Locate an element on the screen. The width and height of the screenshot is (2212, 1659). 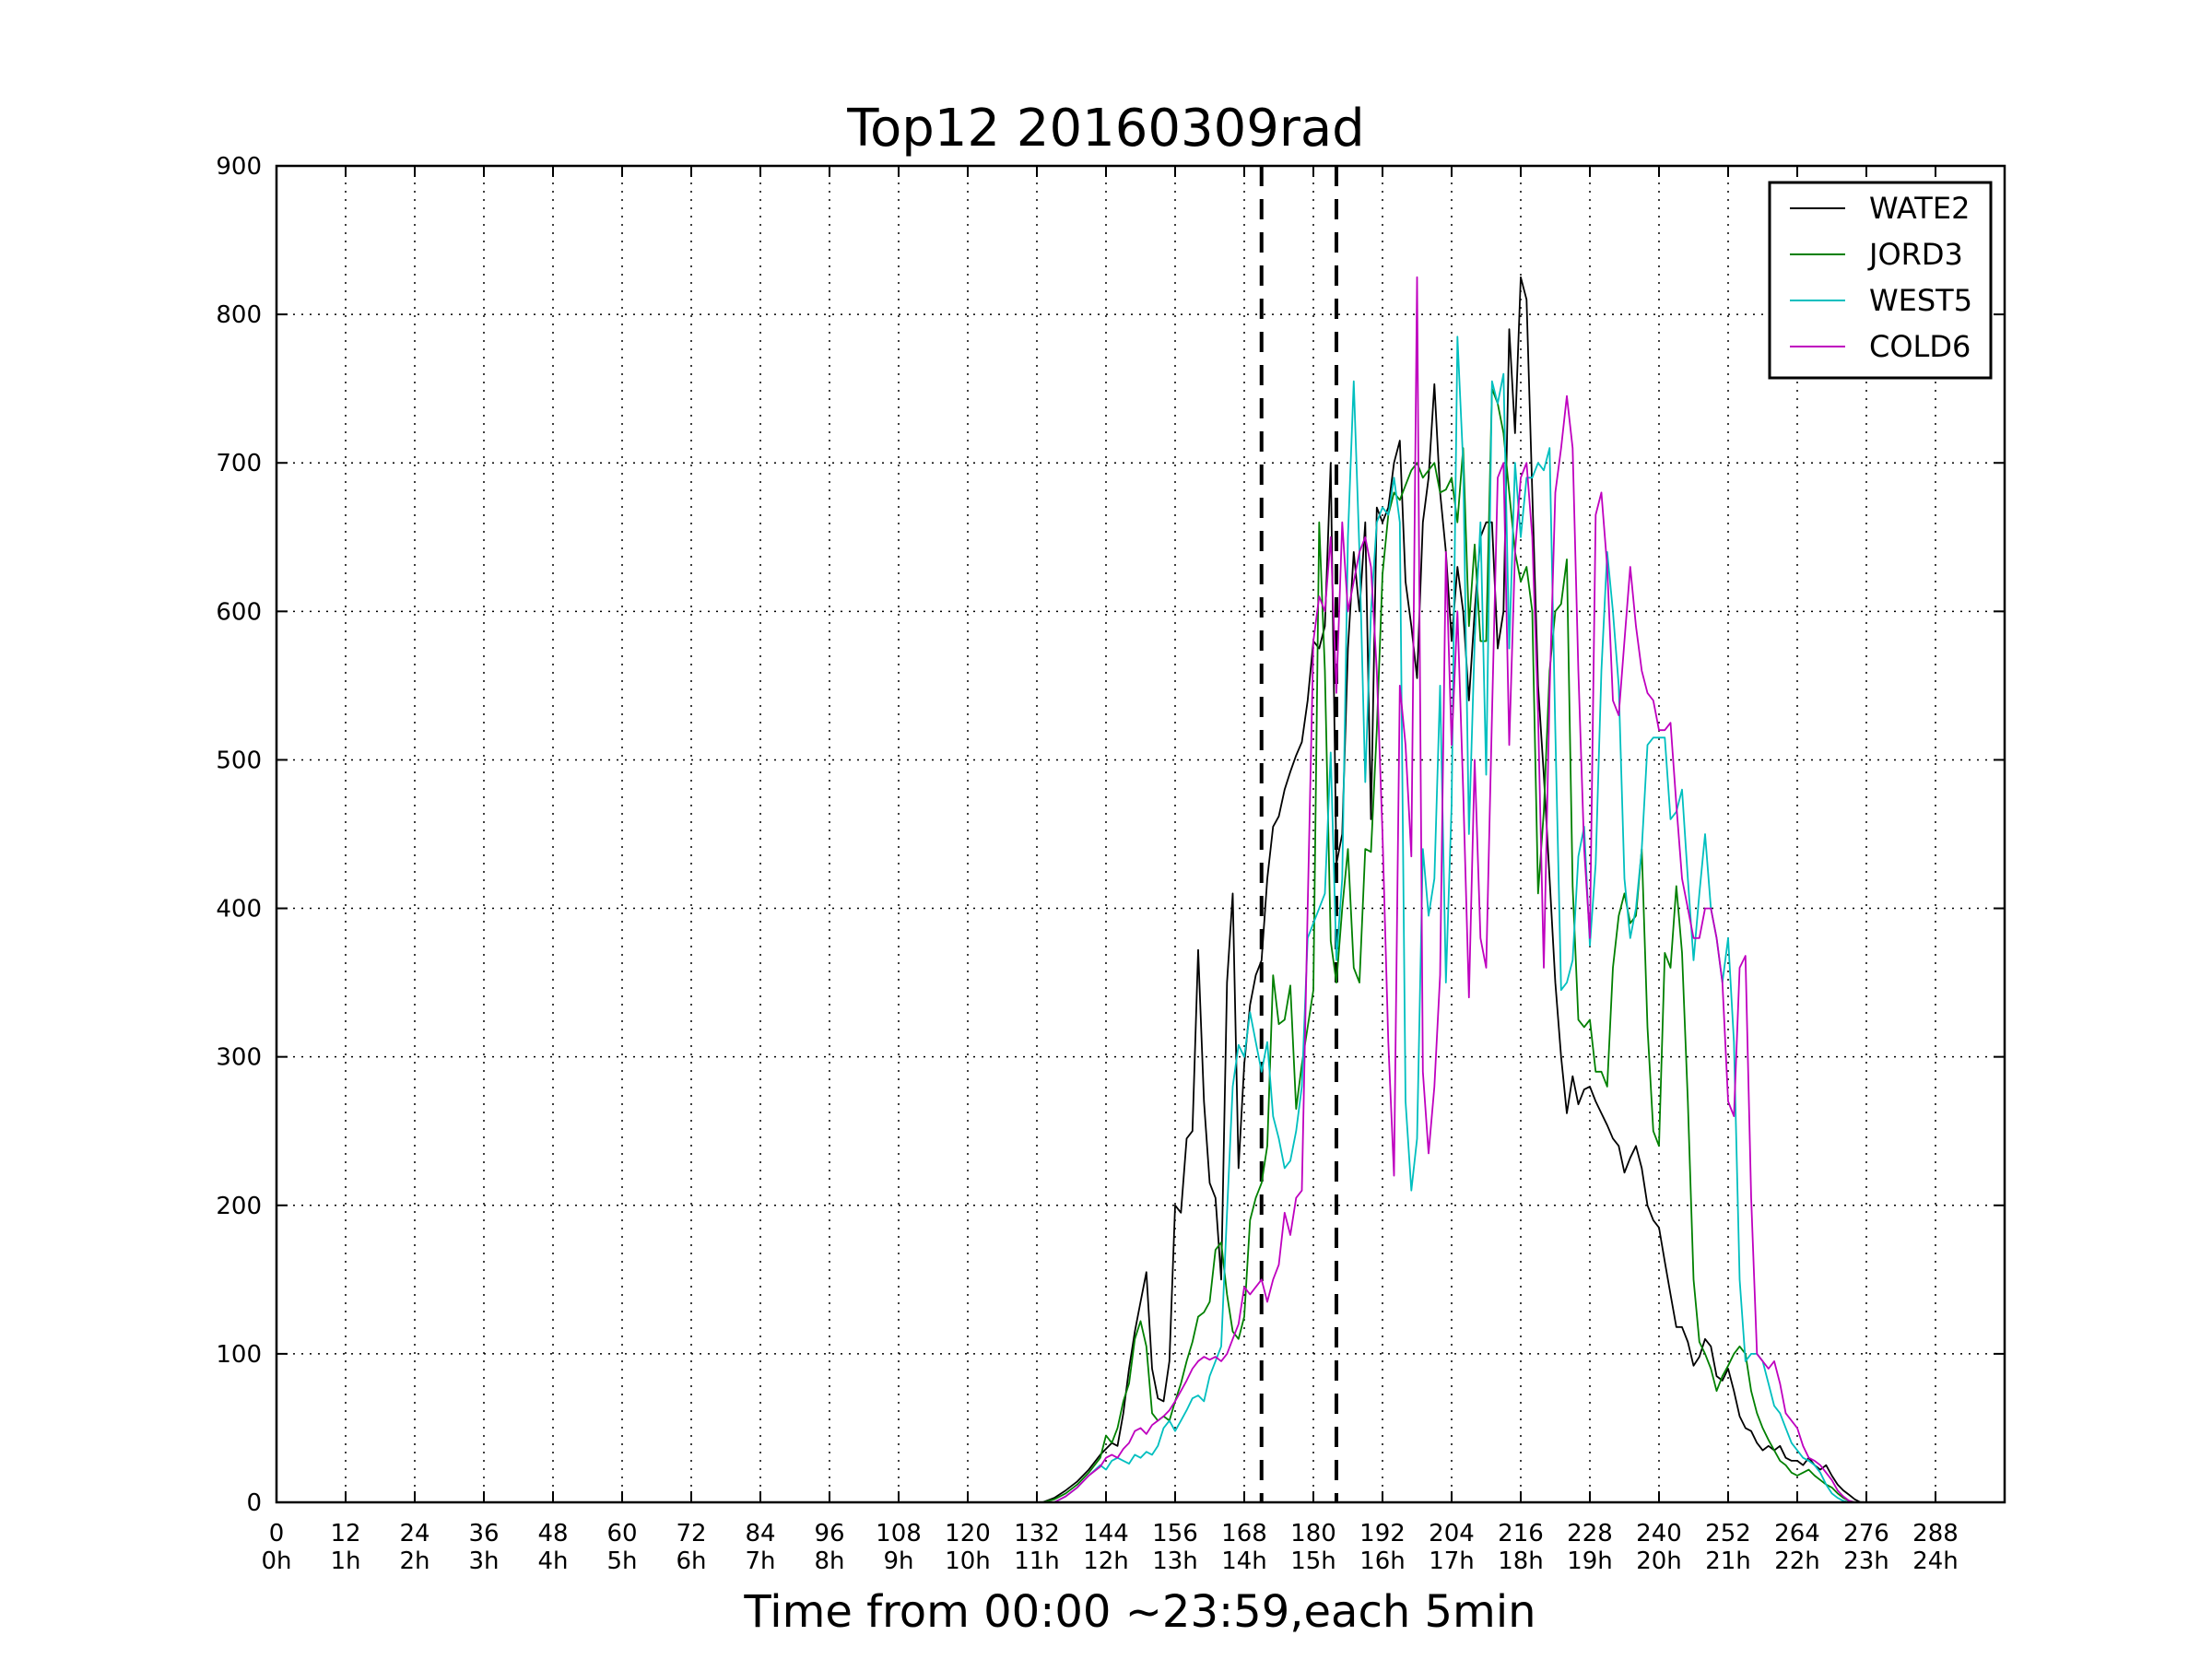
y-tick-label: 400 is located at coordinates (239, 910).